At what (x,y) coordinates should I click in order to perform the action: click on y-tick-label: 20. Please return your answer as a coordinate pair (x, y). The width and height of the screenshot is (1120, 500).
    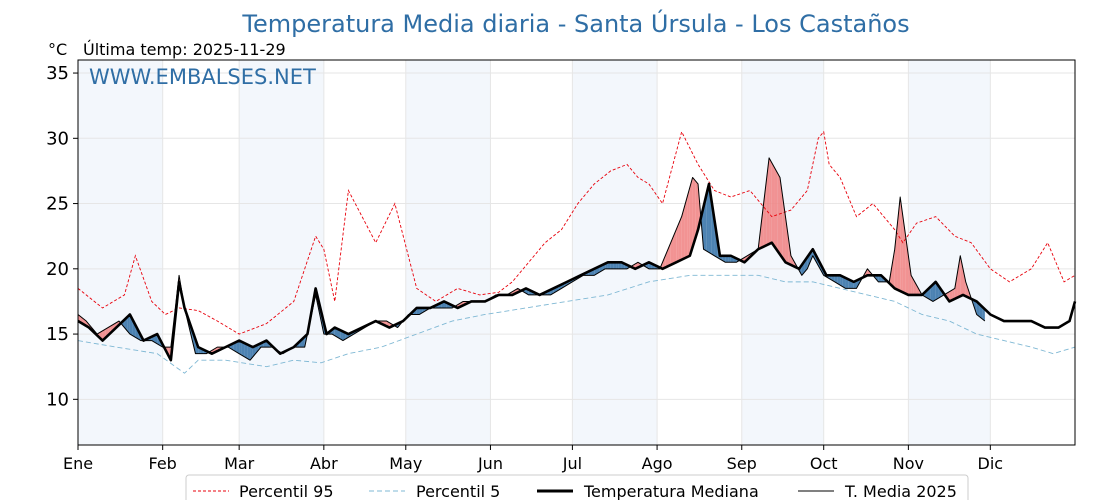
    Looking at the image, I should click on (57, 269).